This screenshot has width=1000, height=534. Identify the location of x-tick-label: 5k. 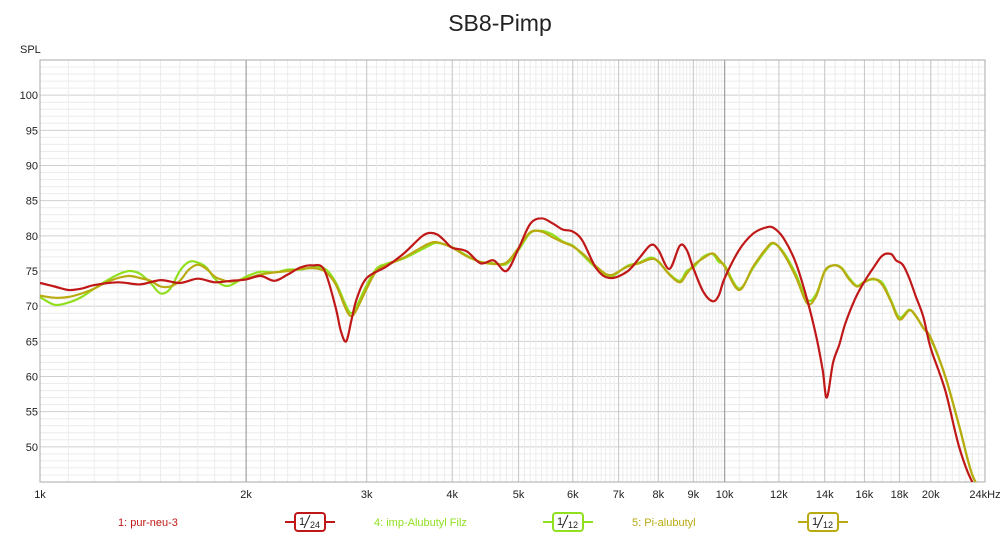
(519, 495).